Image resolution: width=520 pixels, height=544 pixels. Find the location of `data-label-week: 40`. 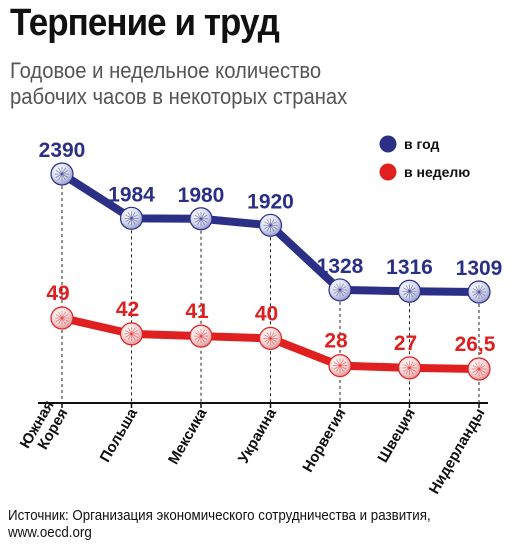

data-label-week: 40 is located at coordinates (266, 313).